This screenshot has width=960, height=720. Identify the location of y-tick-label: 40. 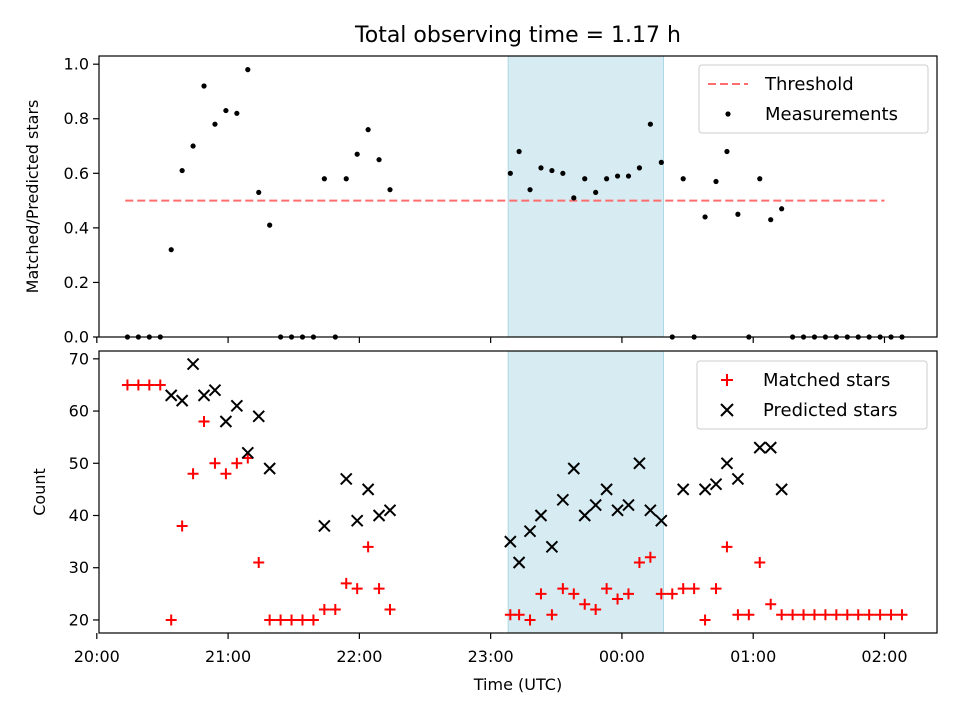
(79, 515).